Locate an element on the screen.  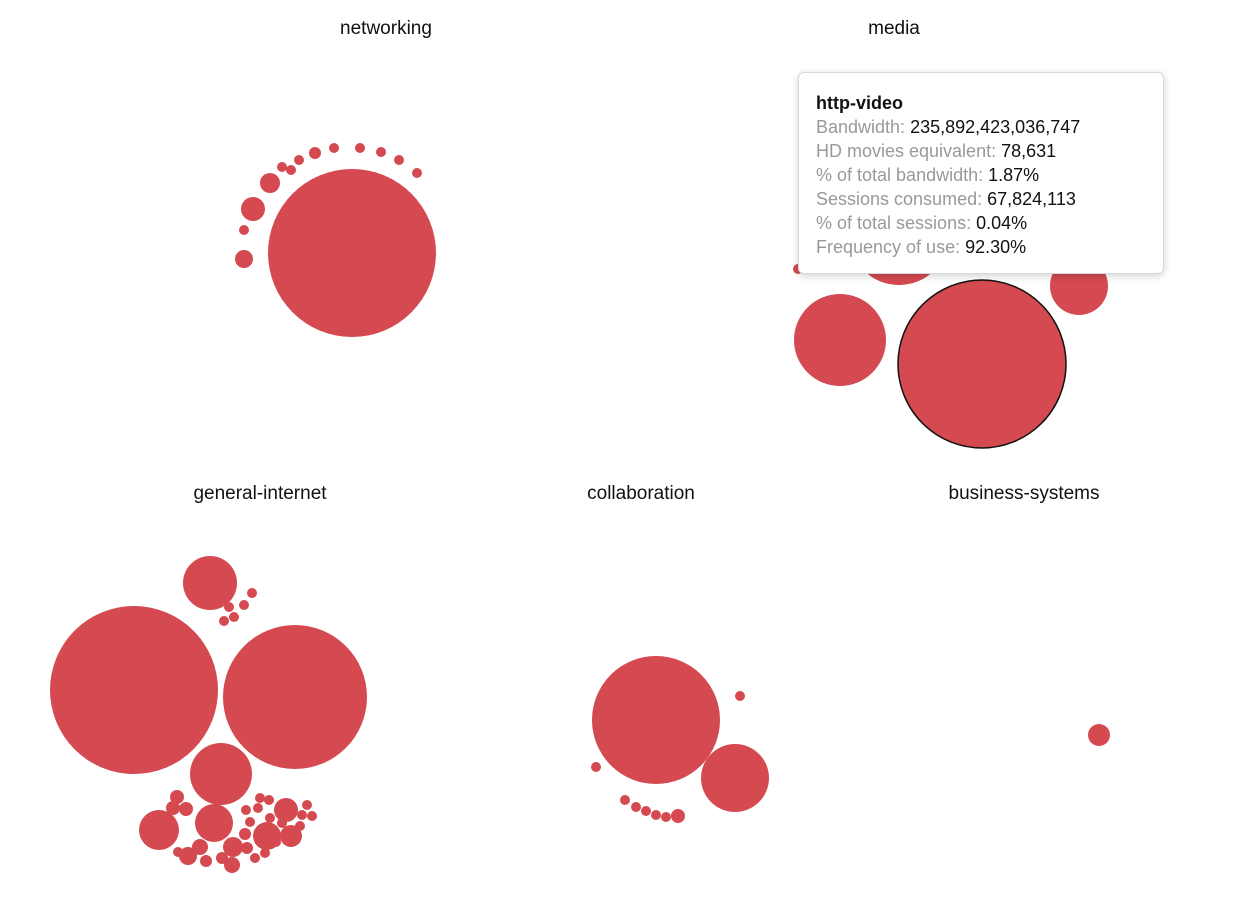
tooltip-row-pct-sessions: % of total sessions: 0.04% is located at coordinates (981, 223).